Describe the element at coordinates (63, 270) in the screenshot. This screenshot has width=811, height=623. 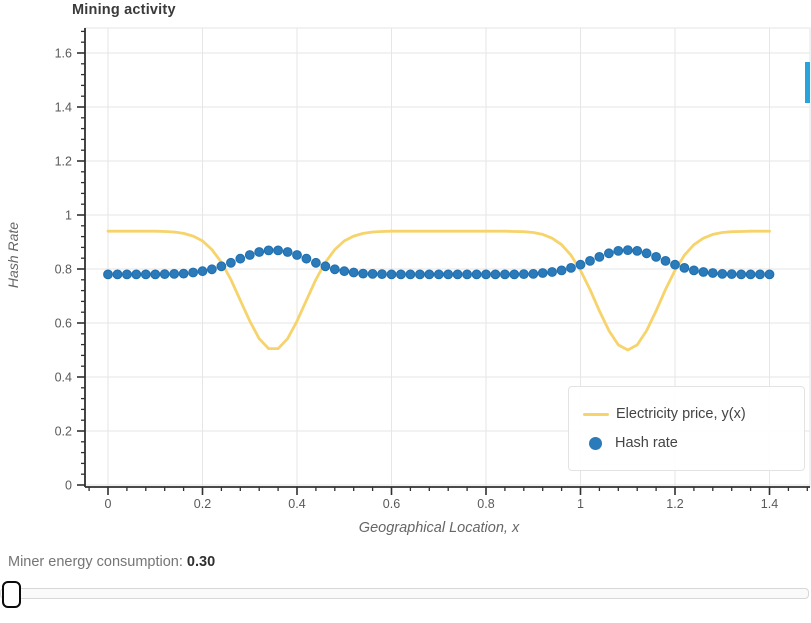
I see `y-tick-label: 0.8` at that location.